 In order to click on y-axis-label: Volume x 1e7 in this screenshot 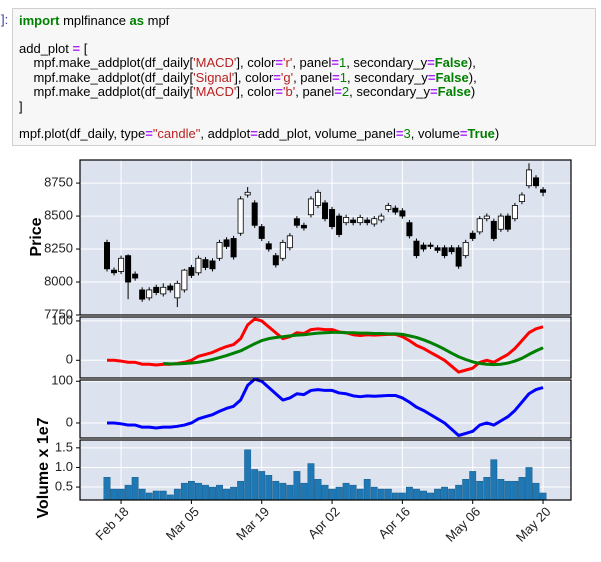, I will do `click(43, 467)`.